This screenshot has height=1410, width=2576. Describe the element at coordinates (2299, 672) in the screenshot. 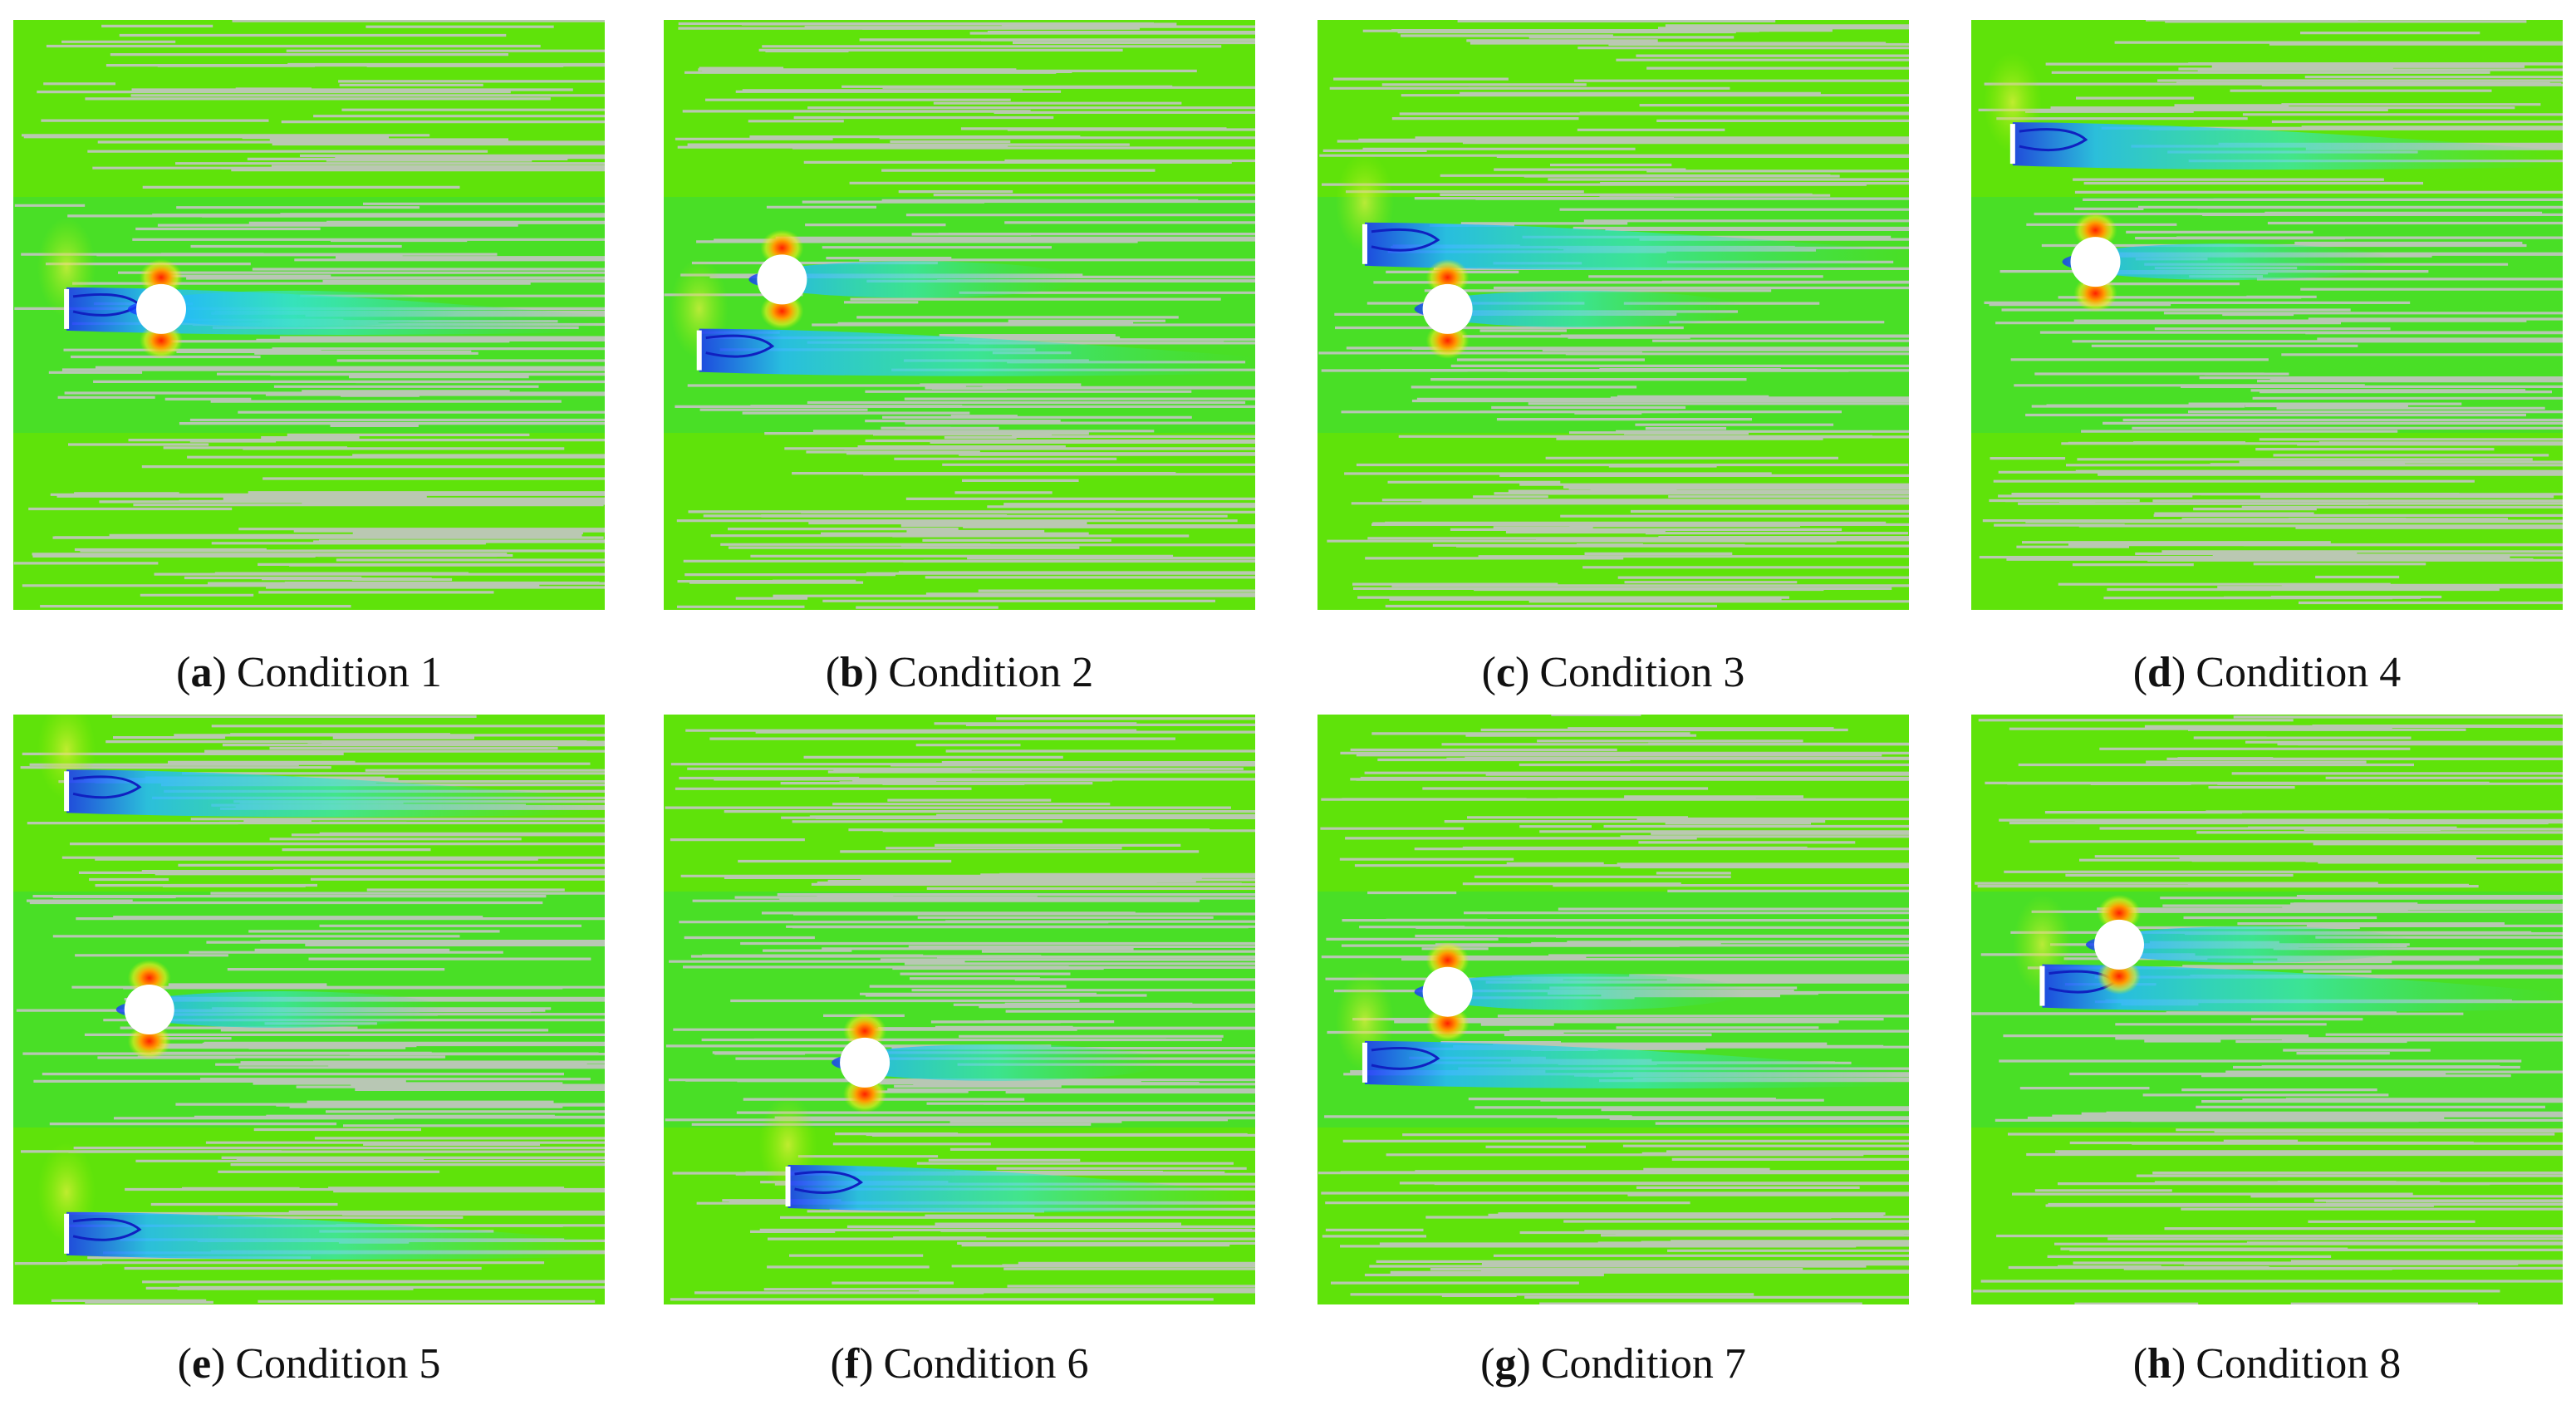

I see `caption-text: Condition 4` at that location.